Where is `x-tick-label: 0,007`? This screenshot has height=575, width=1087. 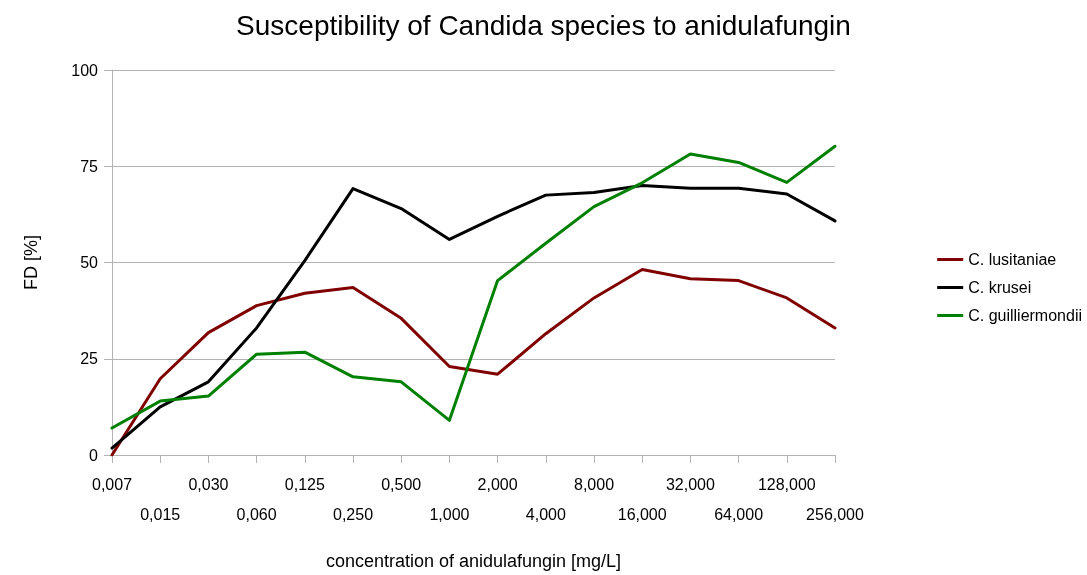
x-tick-label: 0,007 is located at coordinates (112, 484).